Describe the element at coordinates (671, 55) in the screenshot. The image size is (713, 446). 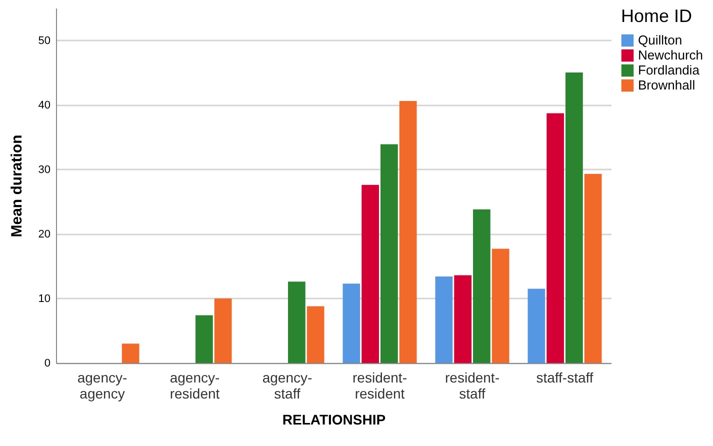
I see `legend-label: Newchurch` at that location.